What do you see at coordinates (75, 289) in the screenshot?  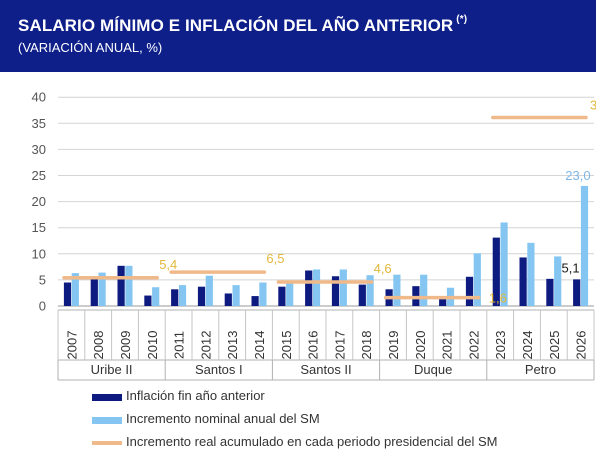 I see `bar-nominal-2007` at bounding box center [75, 289].